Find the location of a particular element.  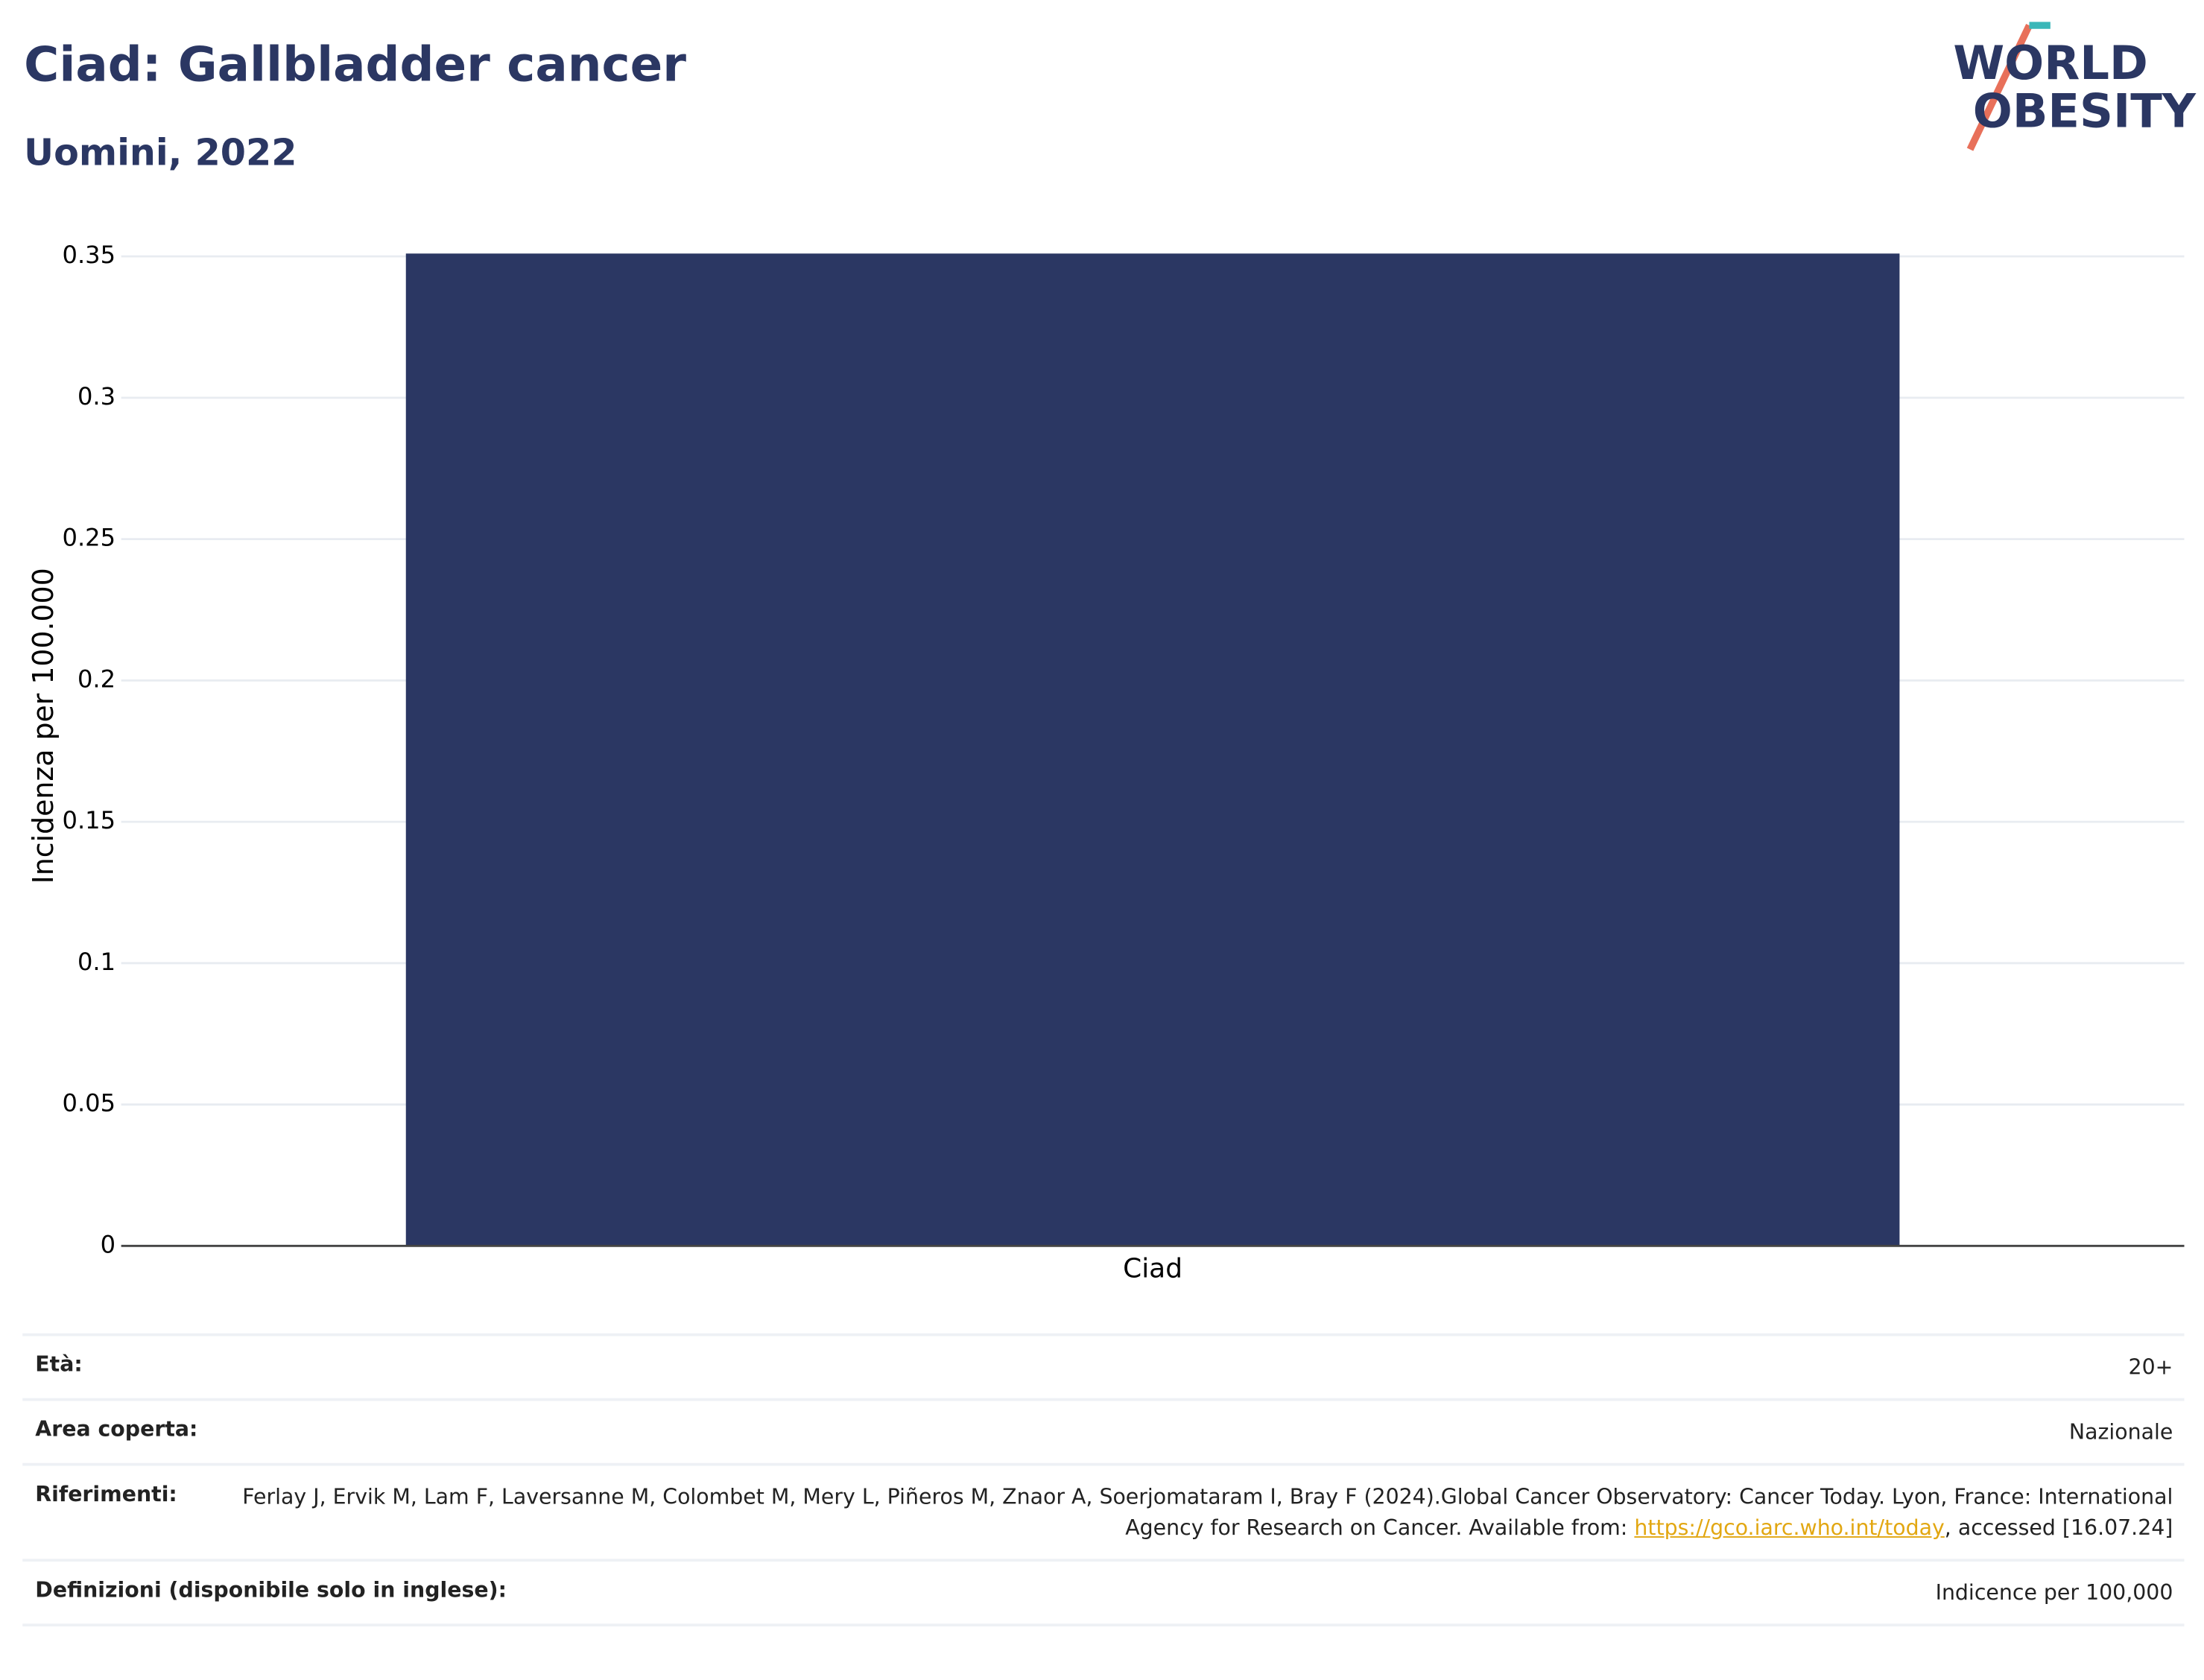

info-value: Nazionale is located at coordinates (2121, 1432).